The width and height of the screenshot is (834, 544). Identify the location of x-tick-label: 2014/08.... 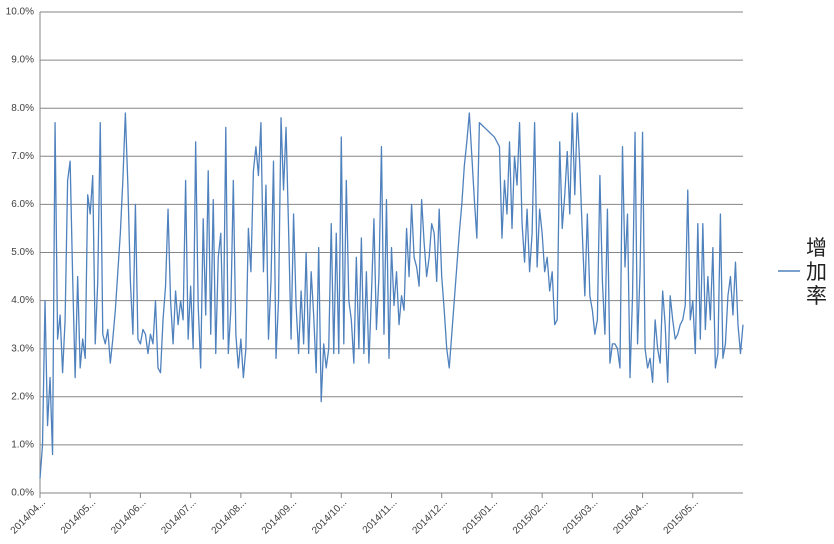
(229, 516).